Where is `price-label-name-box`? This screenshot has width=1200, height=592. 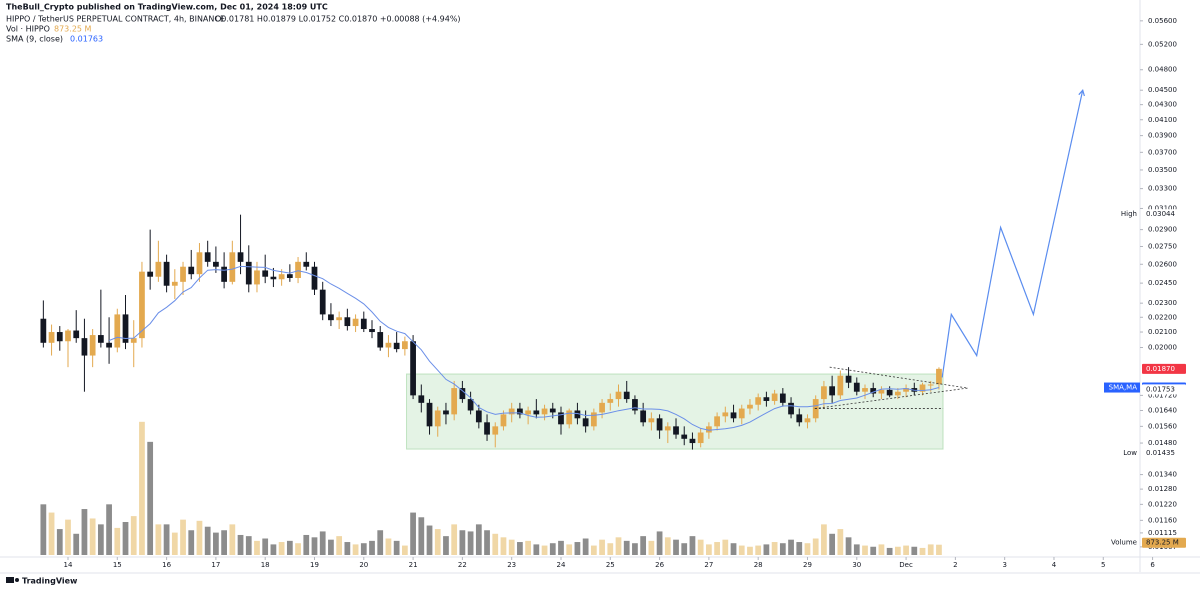 price-label-name-box is located at coordinates (1122, 387).